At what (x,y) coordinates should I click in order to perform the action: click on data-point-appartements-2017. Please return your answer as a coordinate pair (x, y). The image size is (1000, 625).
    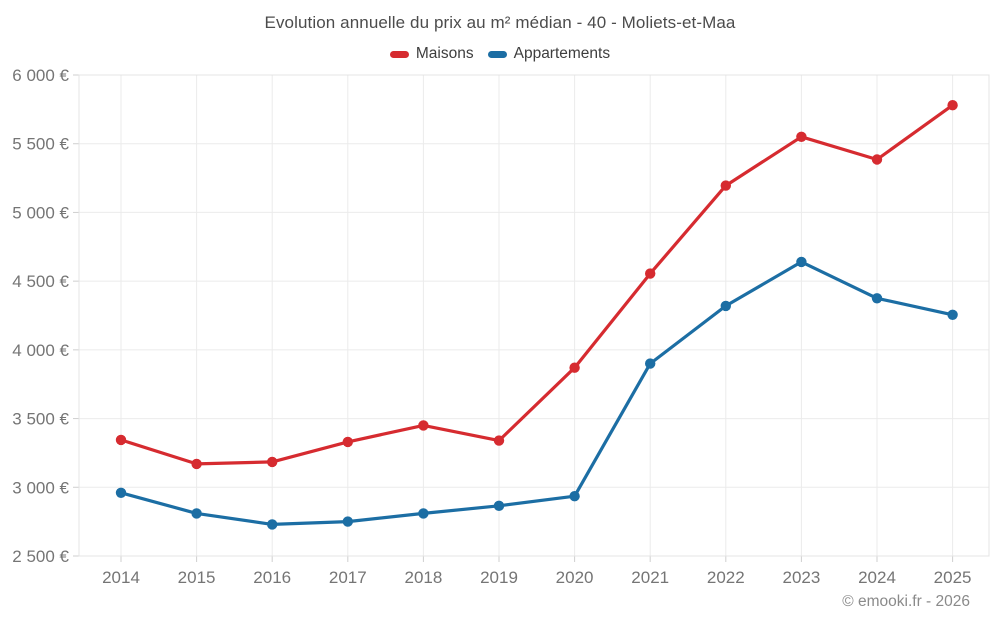
    Looking at the image, I should click on (347, 521).